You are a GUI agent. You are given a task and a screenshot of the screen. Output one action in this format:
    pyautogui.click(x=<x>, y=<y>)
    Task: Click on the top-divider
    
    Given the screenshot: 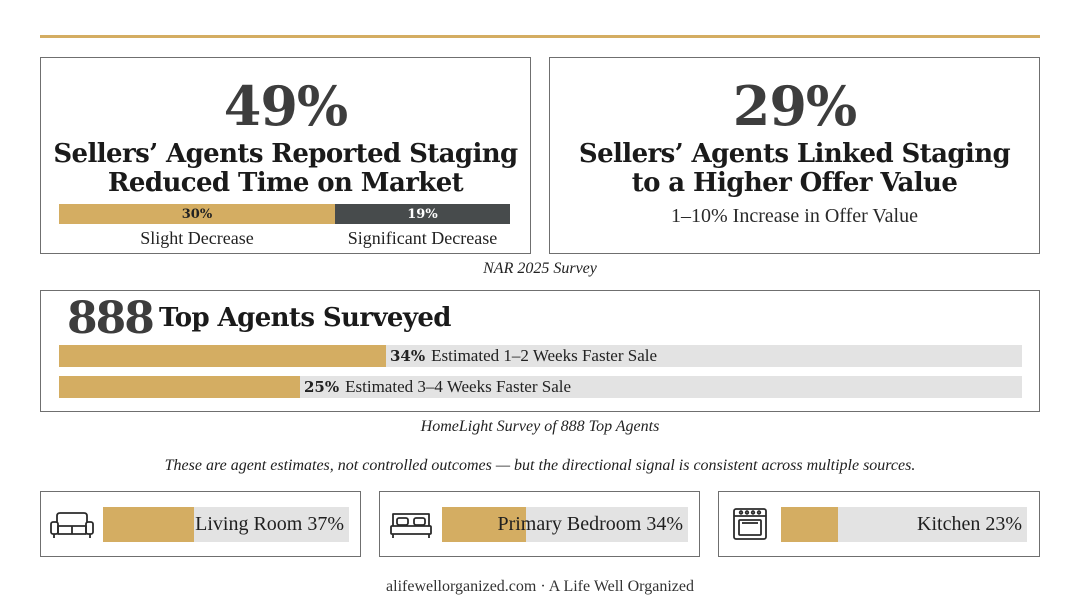 What is the action you would take?
    pyautogui.click(x=540, y=36)
    